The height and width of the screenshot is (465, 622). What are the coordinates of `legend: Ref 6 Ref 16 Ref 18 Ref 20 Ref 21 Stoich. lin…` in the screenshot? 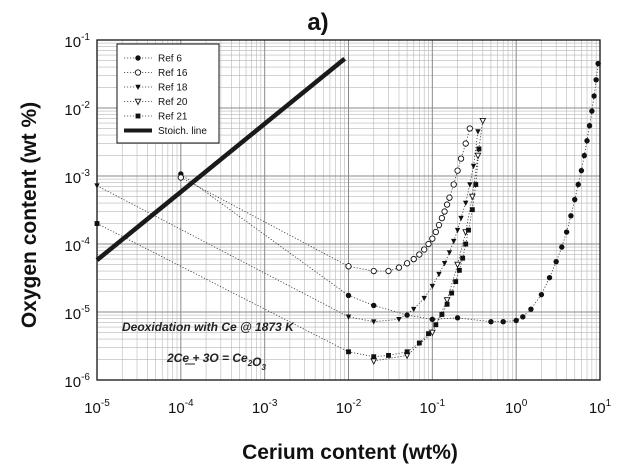 It's located at (168, 93).